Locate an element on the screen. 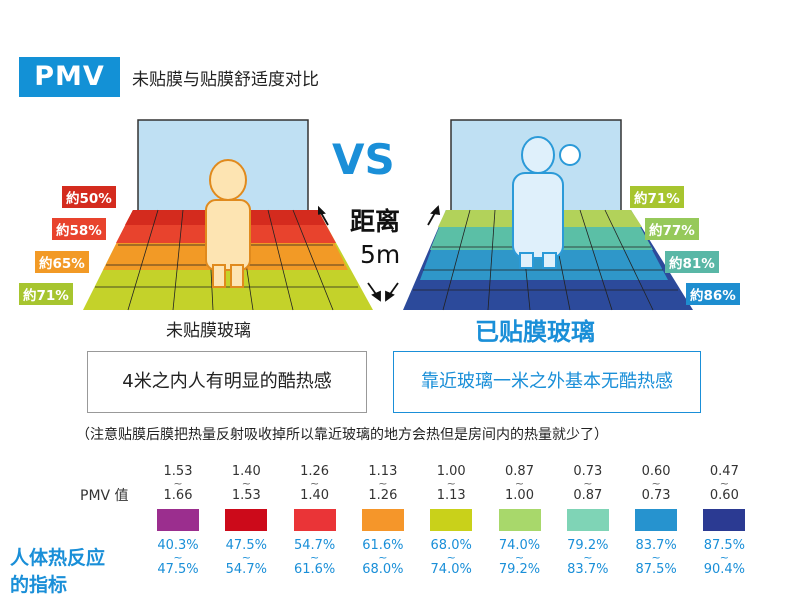  pmv-range-low: 0.87 is located at coordinates (588, 495).